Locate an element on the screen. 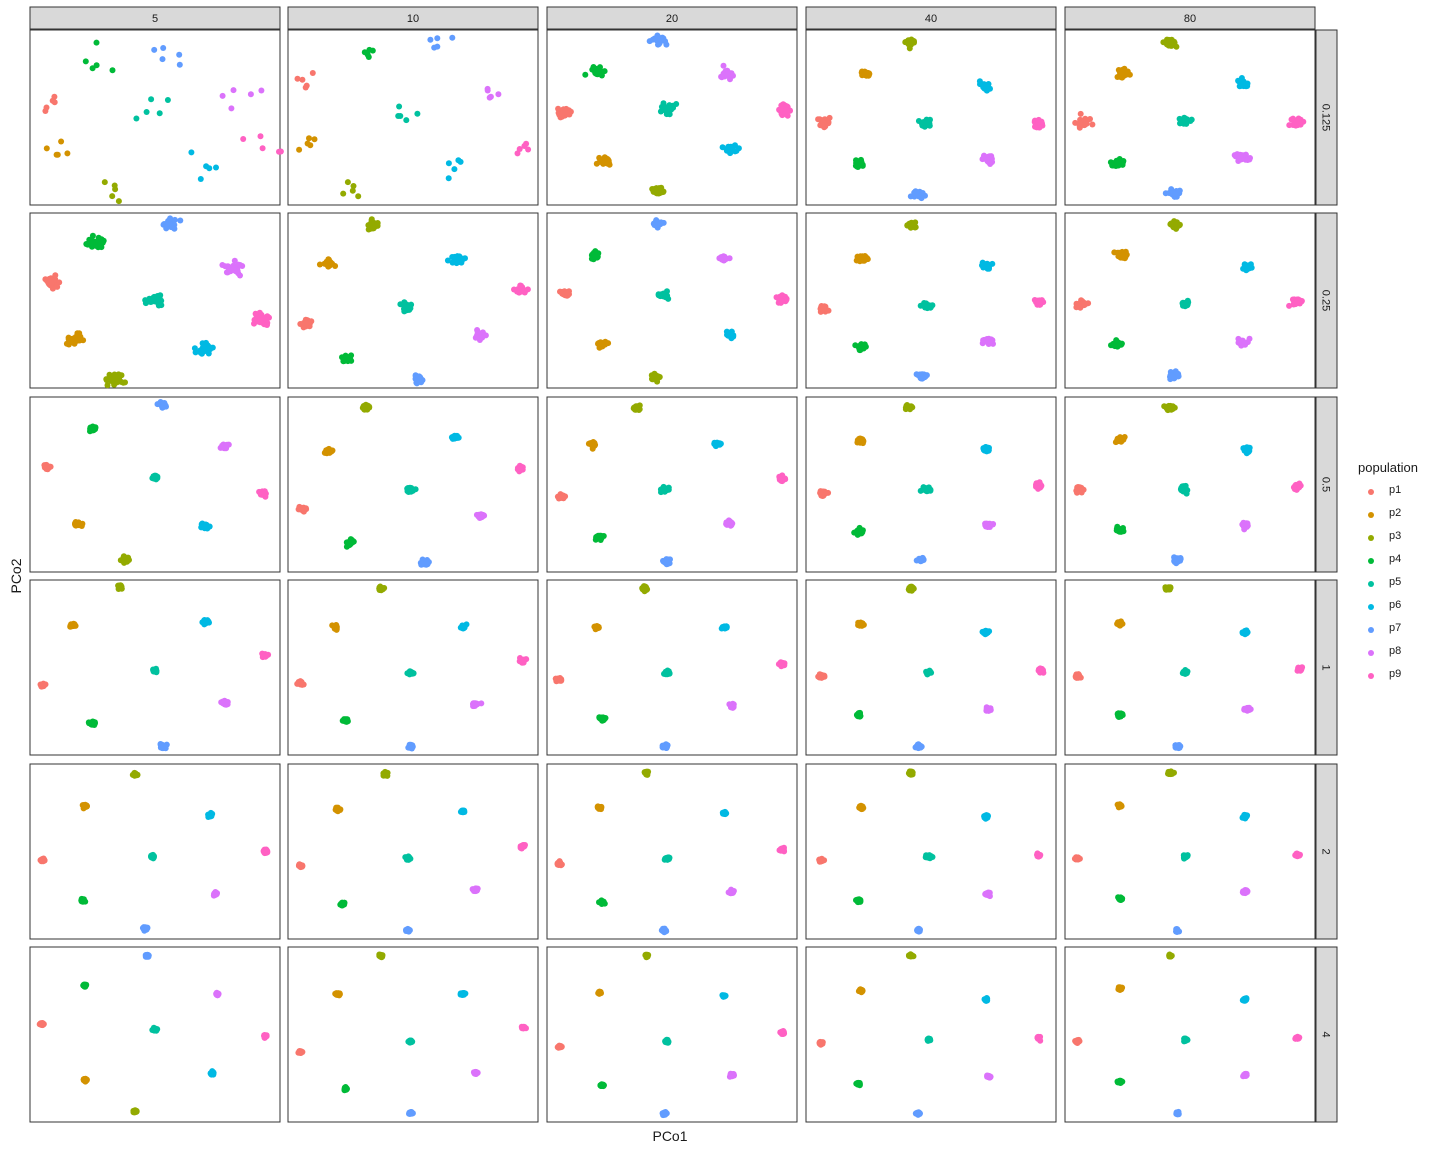 Image resolution: width=1440 pixels, height=1152 pixels. panel-0.5-40 is located at coordinates (931, 484).